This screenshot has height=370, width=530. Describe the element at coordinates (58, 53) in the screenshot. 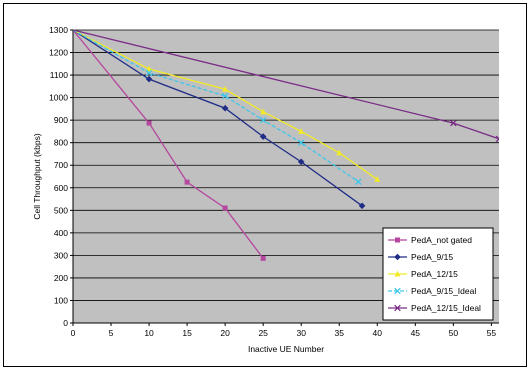

I see `y-tick-label: 1200` at that location.